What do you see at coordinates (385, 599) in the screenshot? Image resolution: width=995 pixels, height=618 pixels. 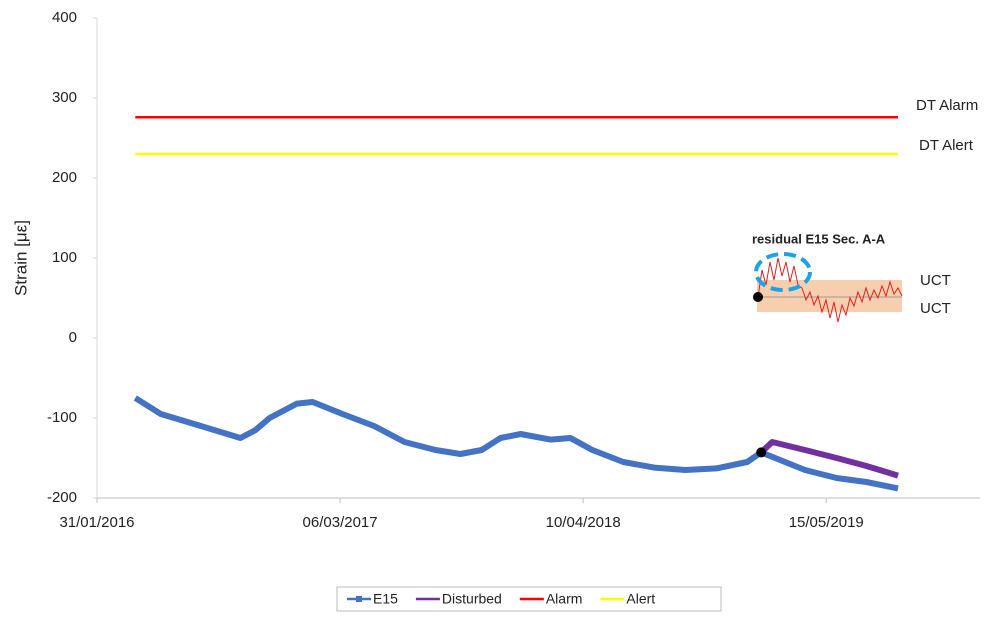 I see `legend-label: E15` at bounding box center [385, 599].